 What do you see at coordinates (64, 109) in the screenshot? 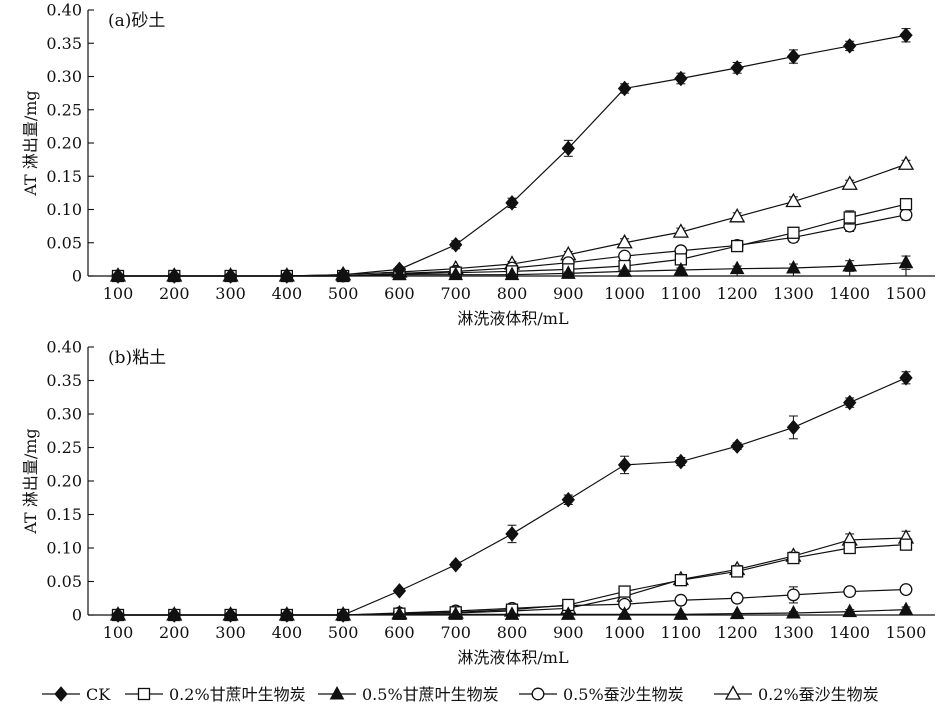
I see `y-tick-label: 0.25` at bounding box center [64, 109].